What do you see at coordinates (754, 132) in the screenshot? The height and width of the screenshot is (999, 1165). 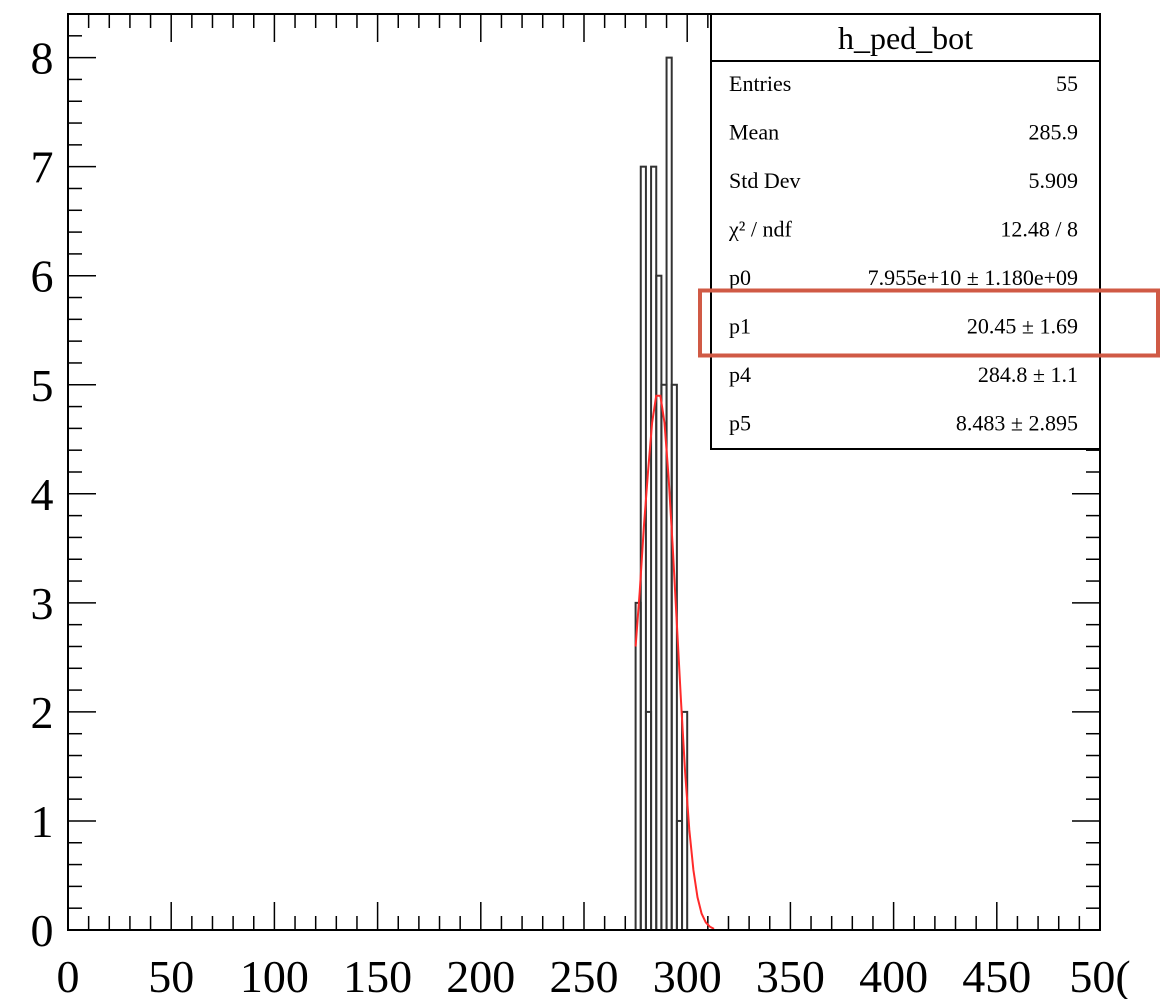 I see `stats-row-label: Mean` at bounding box center [754, 132].